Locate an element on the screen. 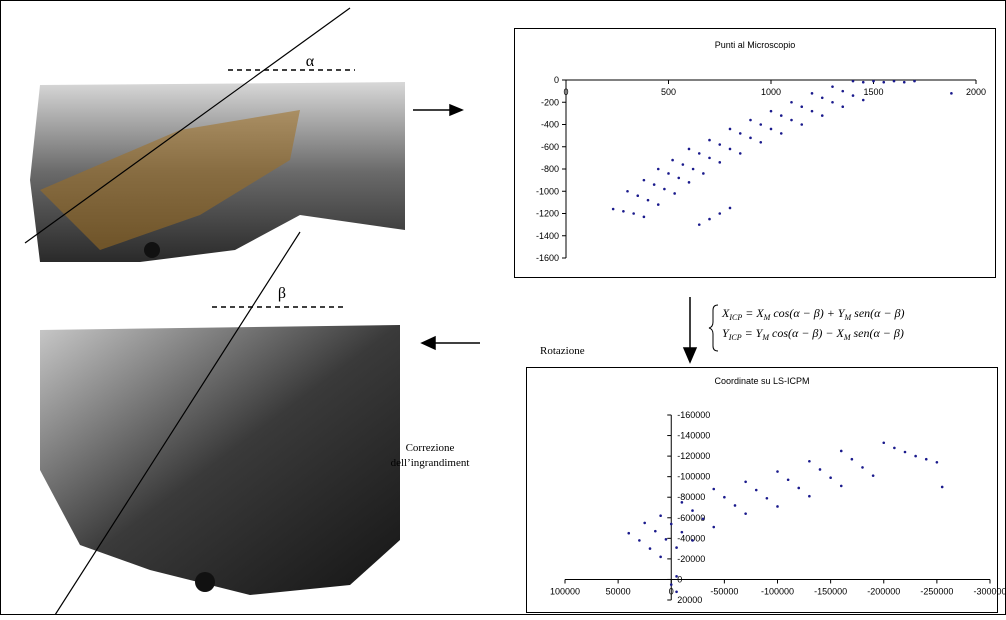  rotation-label: Rotazione is located at coordinates (562, 351).